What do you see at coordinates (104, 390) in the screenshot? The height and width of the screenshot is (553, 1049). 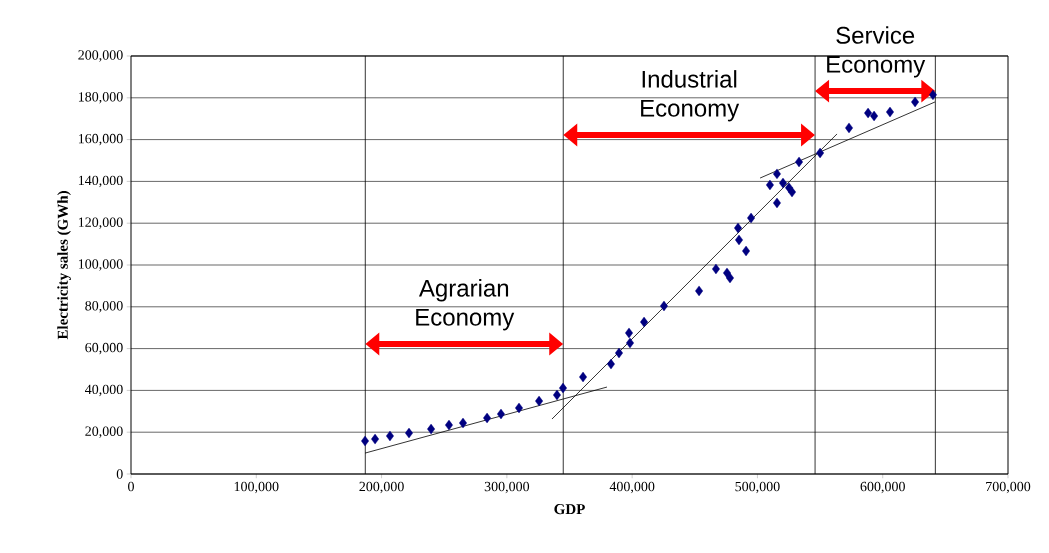 I see `y-tick-label: 40,000` at bounding box center [104, 390].